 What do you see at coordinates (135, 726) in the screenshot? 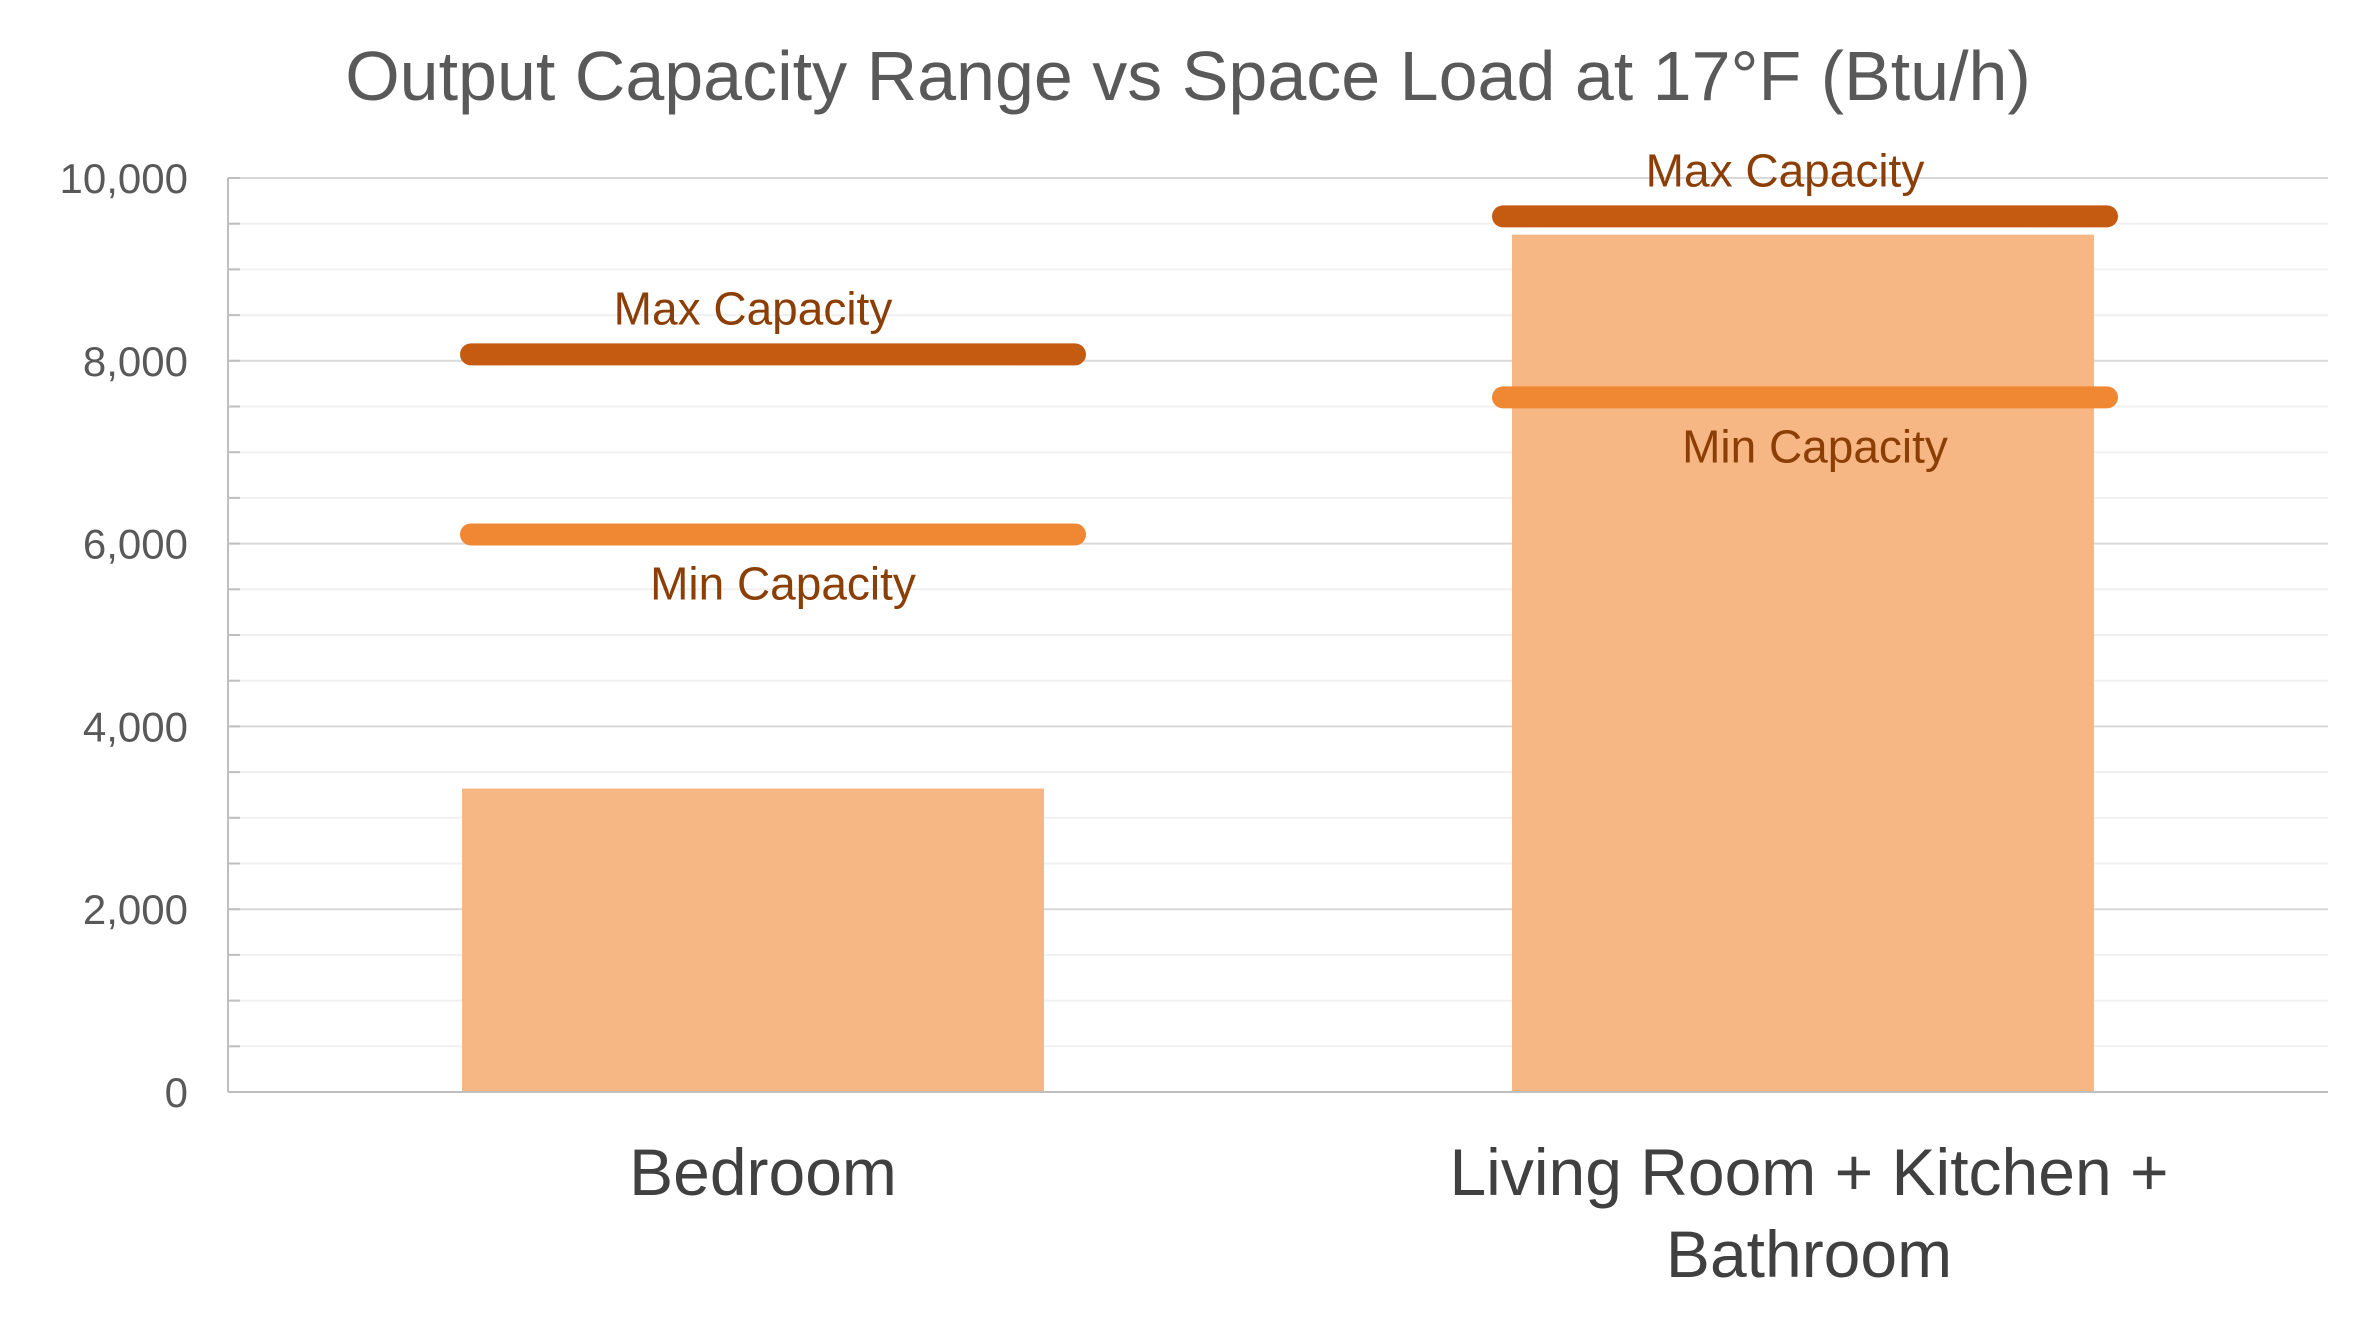
I see `y-tick-label: 4,000` at bounding box center [135, 726].